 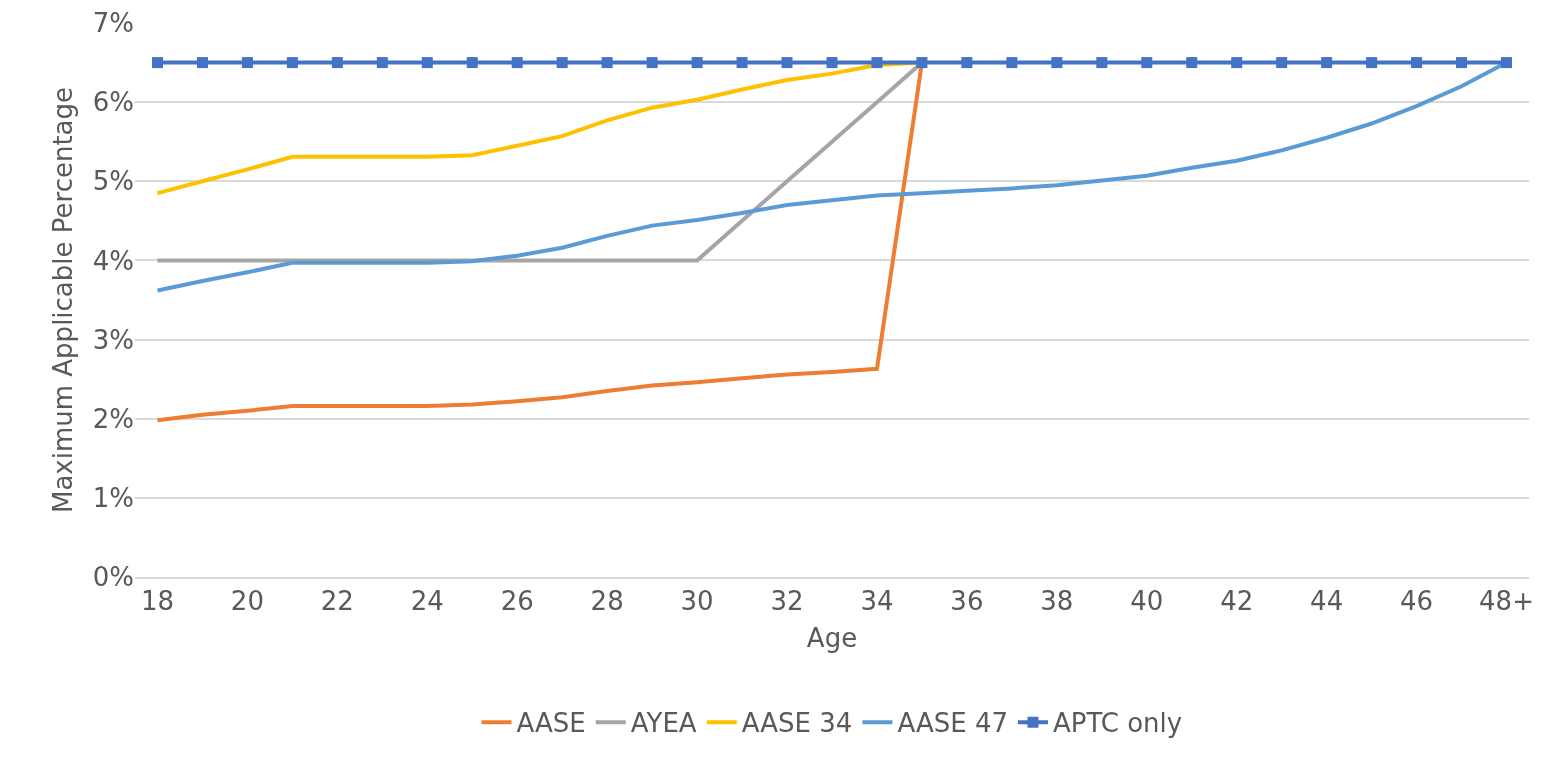 What do you see at coordinates (113, 497) in the screenshot?
I see `y-tick-label: 1%` at bounding box center [113, 497].